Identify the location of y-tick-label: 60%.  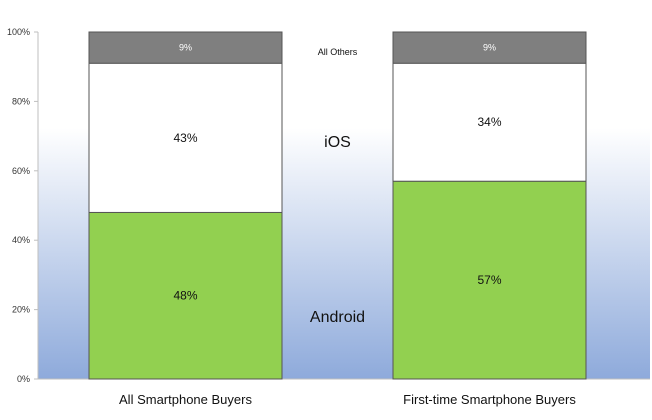
(21, 171).